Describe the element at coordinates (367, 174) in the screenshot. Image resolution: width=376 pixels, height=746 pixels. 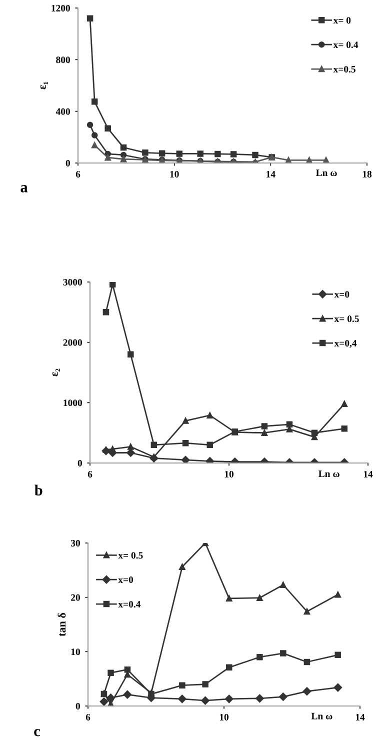
I see `x-tick-label: 18` at that location.